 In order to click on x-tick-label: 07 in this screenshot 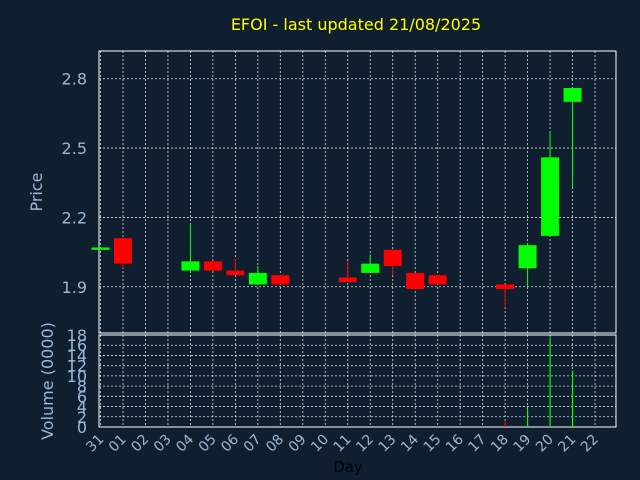, I will do `click(253, 444)`.